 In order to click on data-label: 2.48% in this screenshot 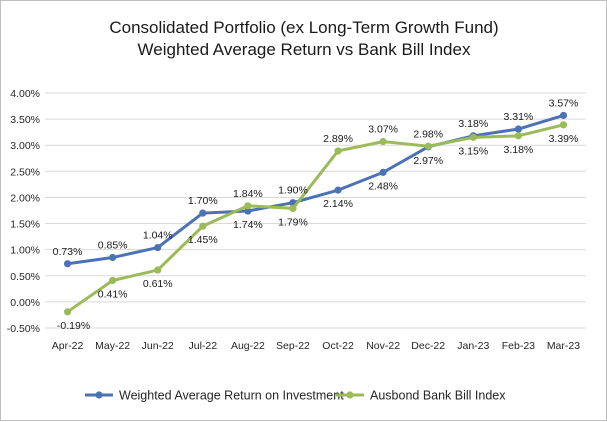, I will do `click(383, 186)`.